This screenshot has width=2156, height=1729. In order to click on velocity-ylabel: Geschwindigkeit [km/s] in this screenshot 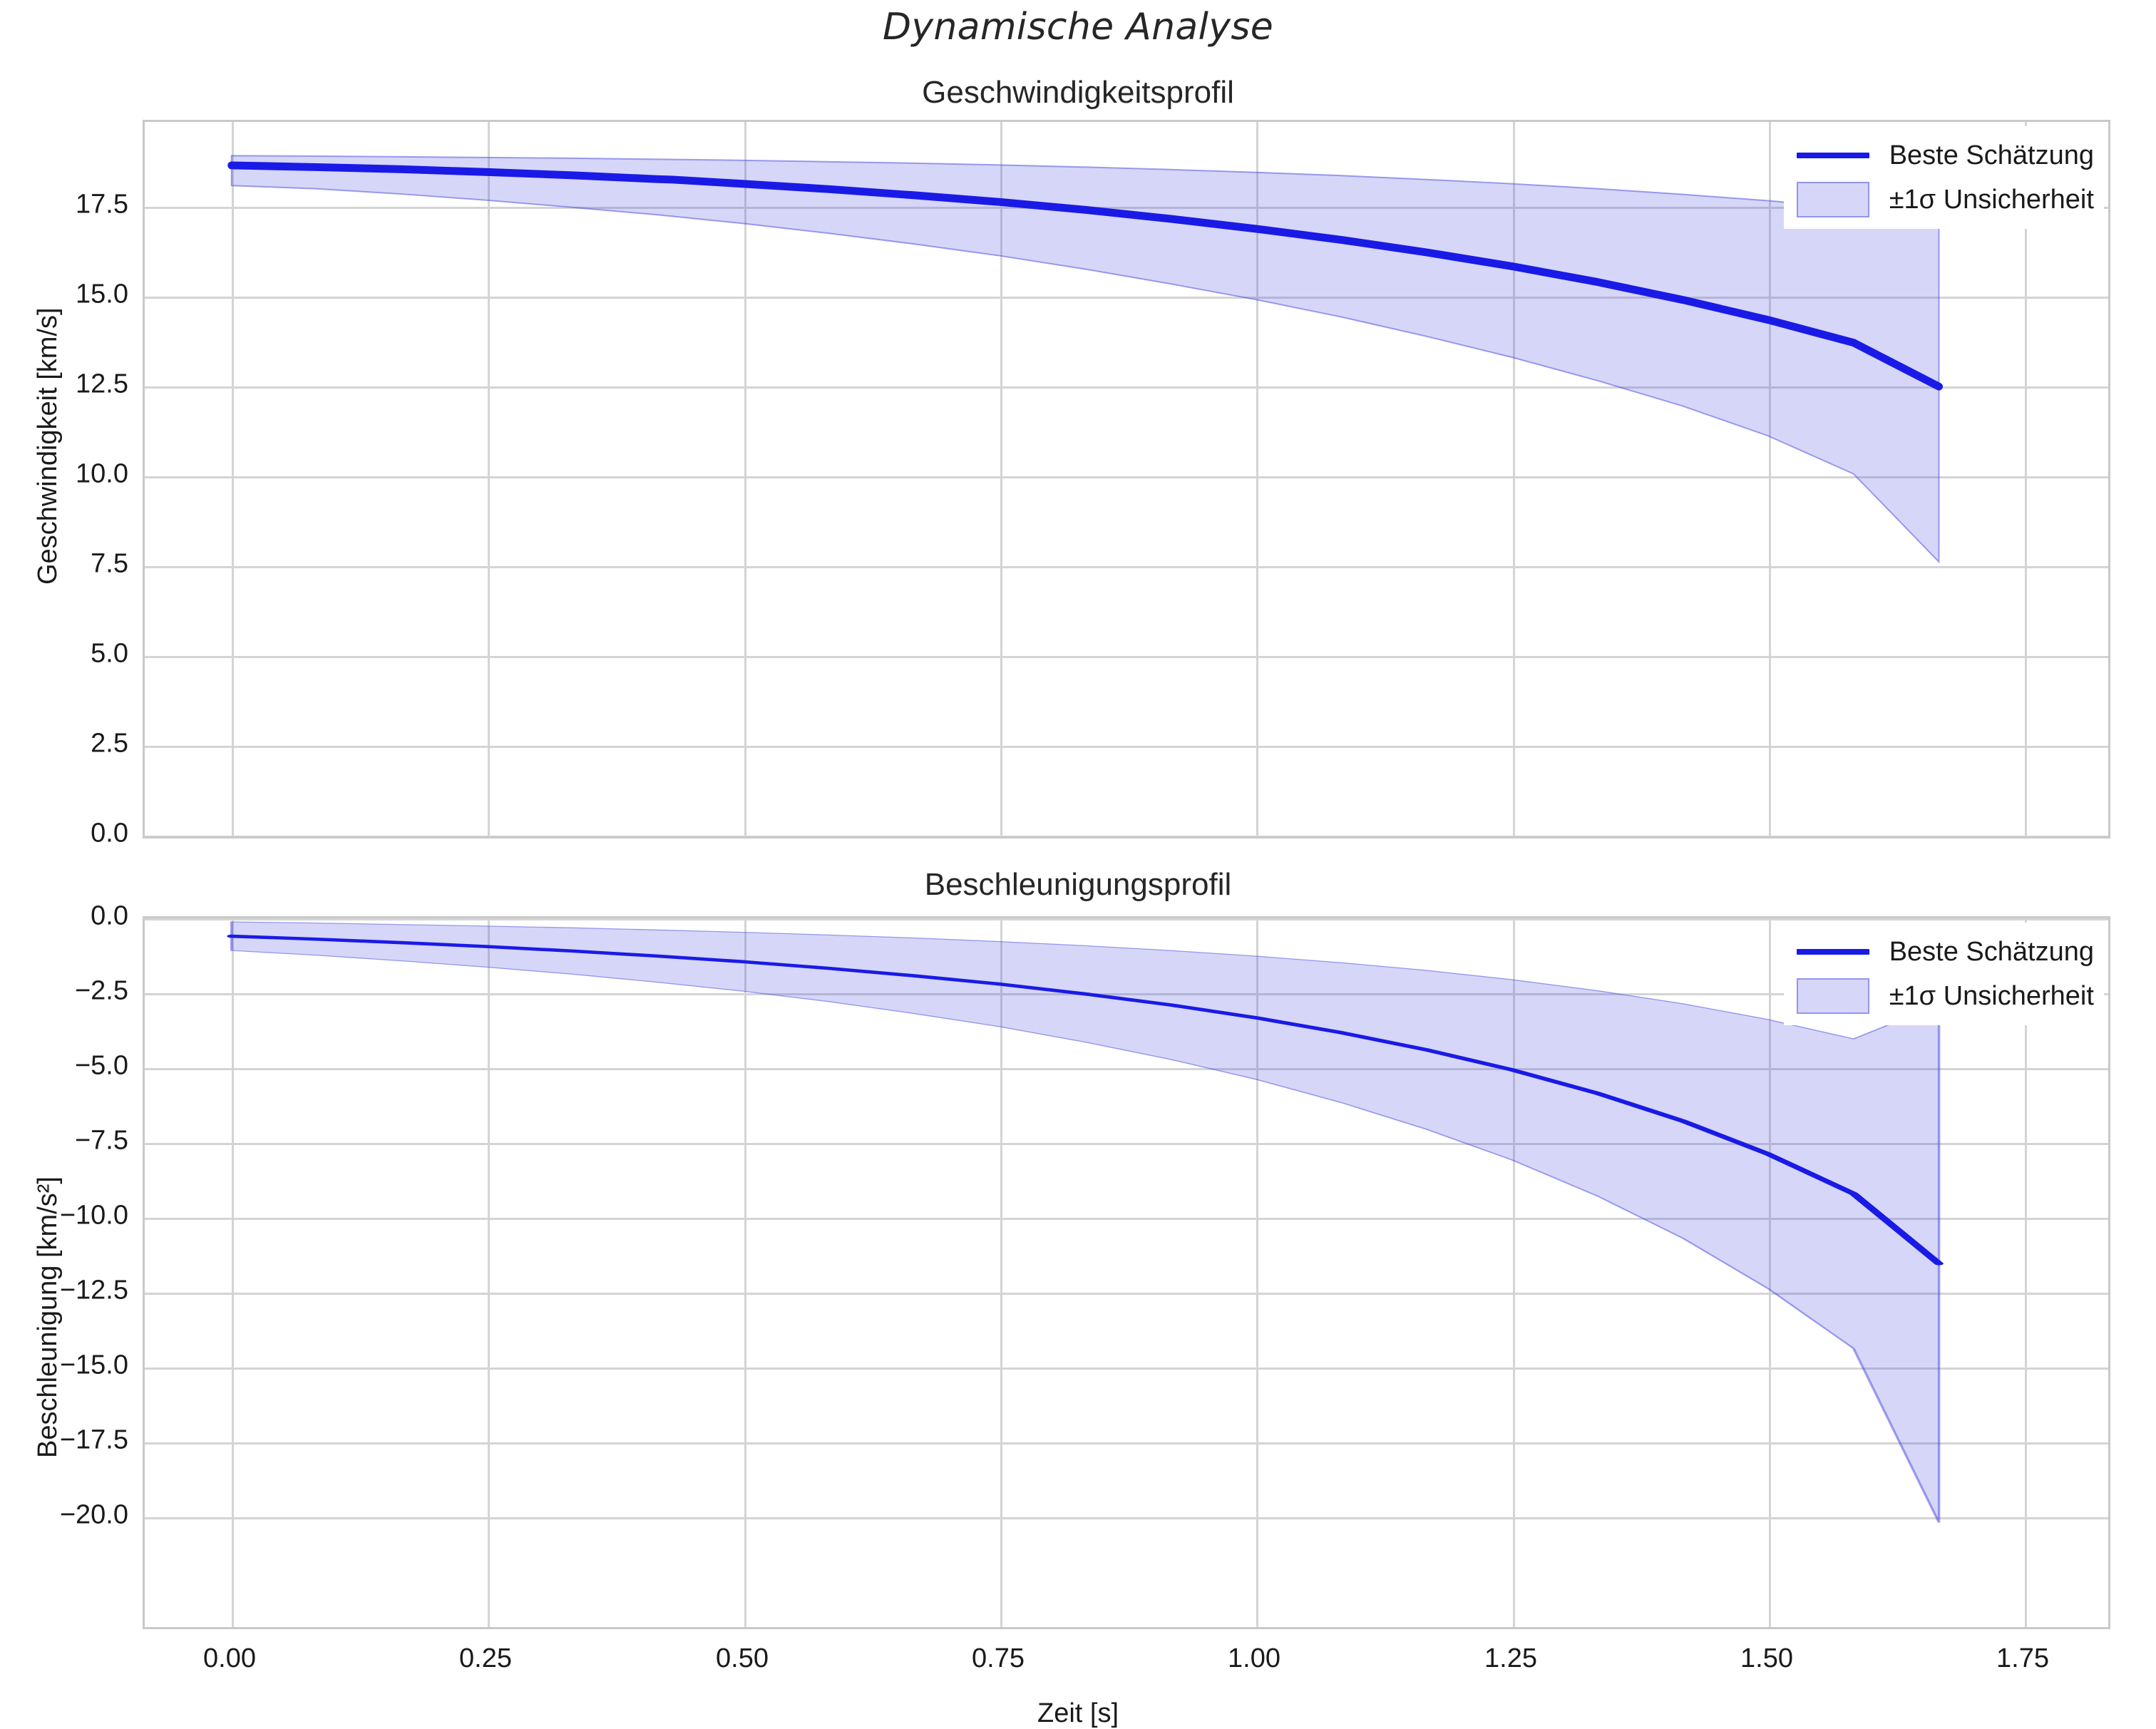, I will do `click(48, 446)`.